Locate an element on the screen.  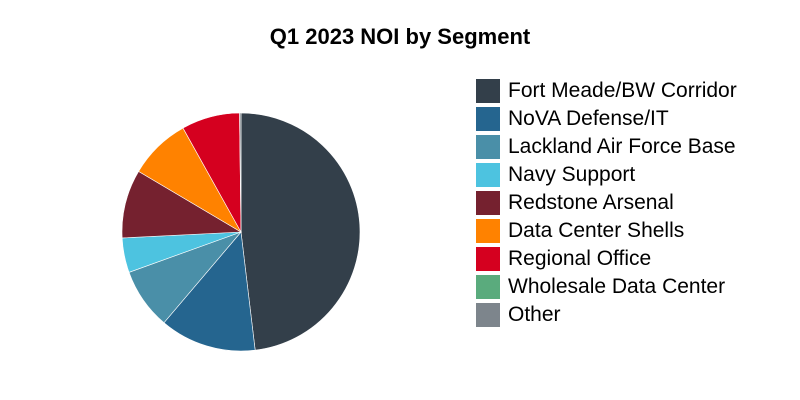
legend-label: Redstone Arsenal is located at coordinates (591, 202).